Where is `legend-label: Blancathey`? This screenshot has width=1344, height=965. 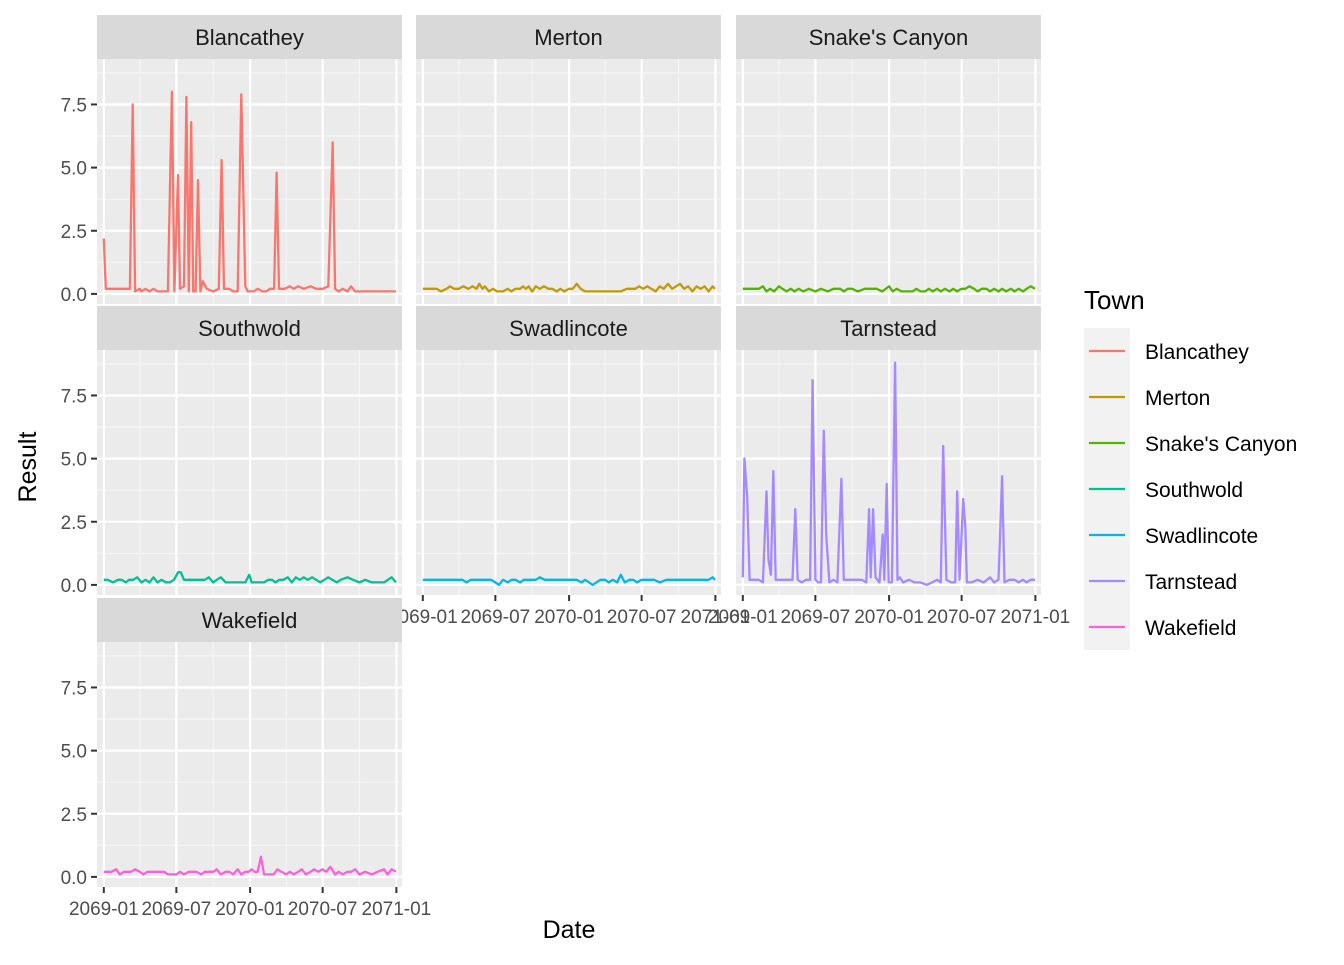
legend-label: Blancathey is located at coordinates (1197, 352).